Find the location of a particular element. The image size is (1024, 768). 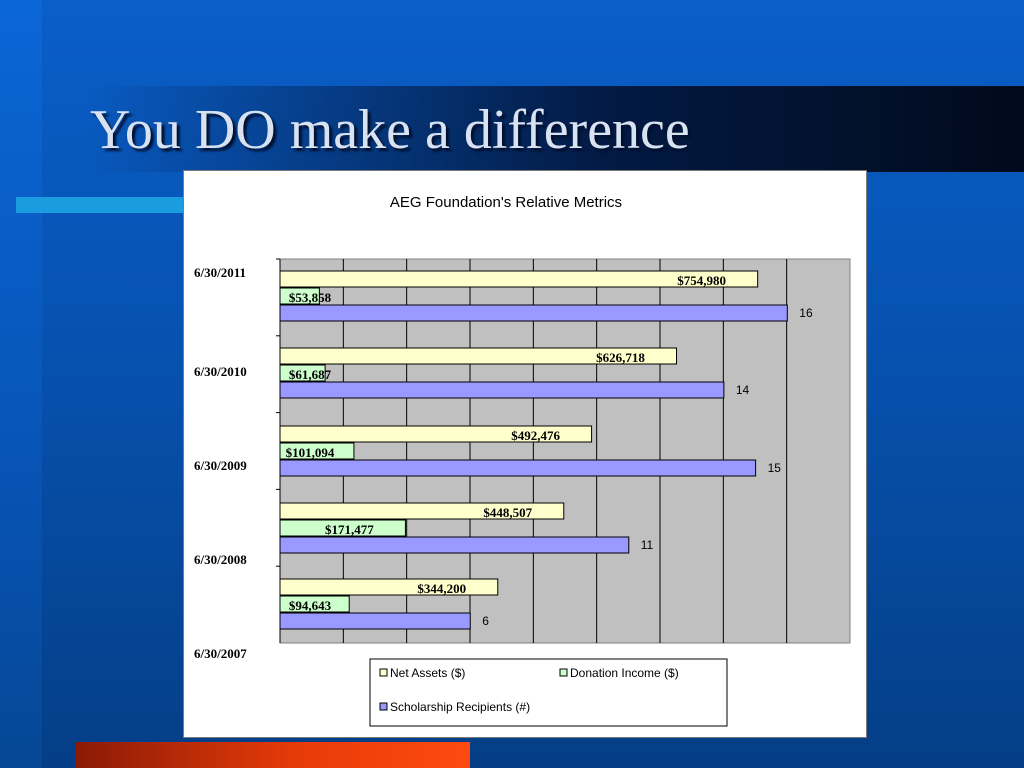

data-label: 11 is located at coordinates (647, 545).